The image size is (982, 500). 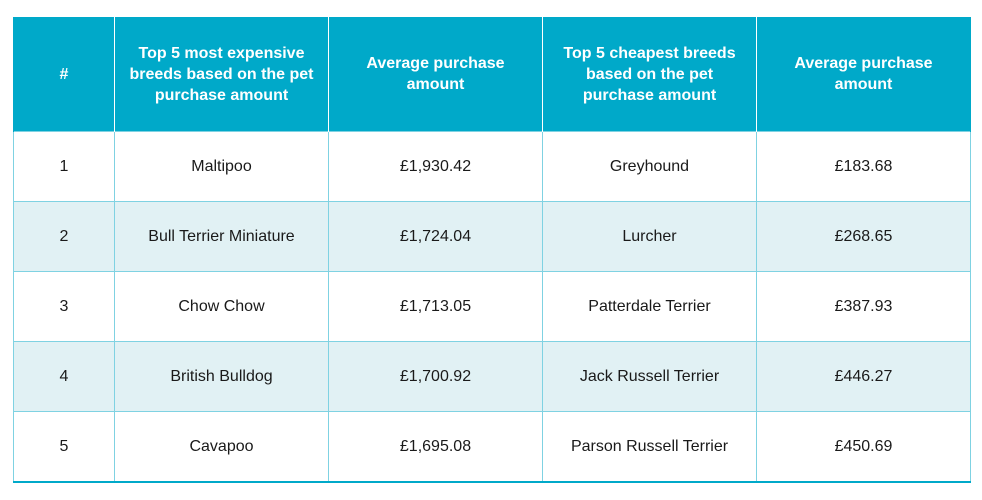 What do you see at coordinates (64, 74) in the screenshot?
I see `header-rank: #` at bounding box center [64, 74].